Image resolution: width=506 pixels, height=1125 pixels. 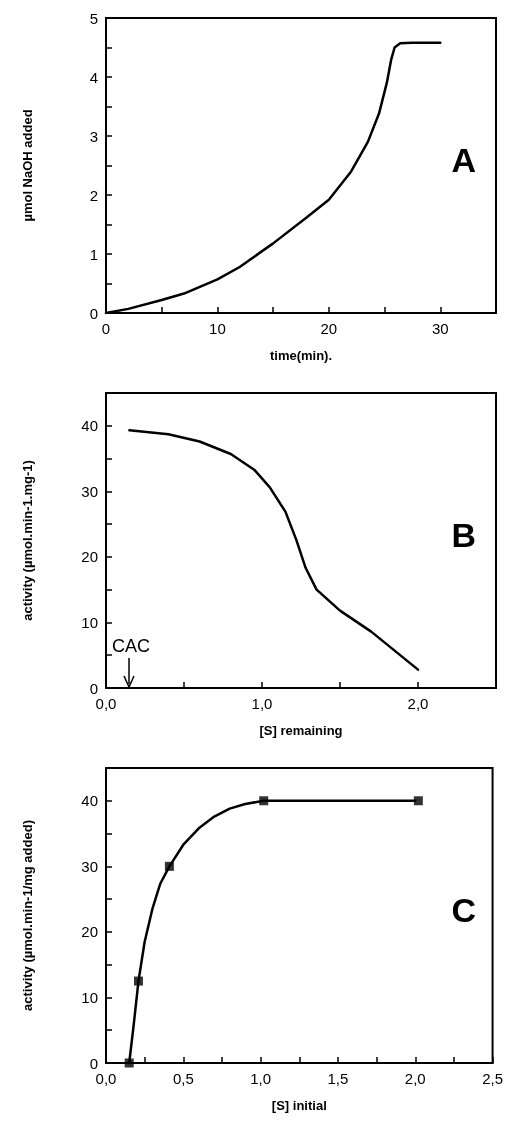 What do you see at coordinates (338, 1078) in the screenshot?
I see `x-tick-label: 1,5` at bounding box center [338, 1078].